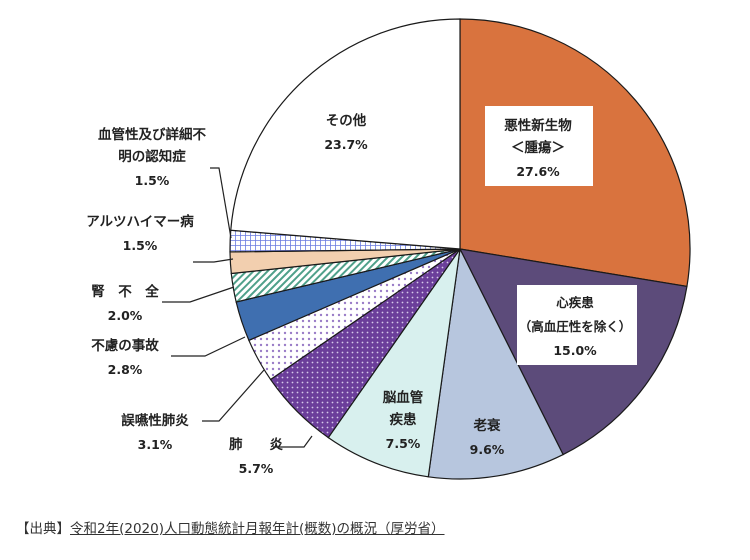 This screenshot has width=750, height=560. I want to click on slice-label: 老衰, so click(487, 425).